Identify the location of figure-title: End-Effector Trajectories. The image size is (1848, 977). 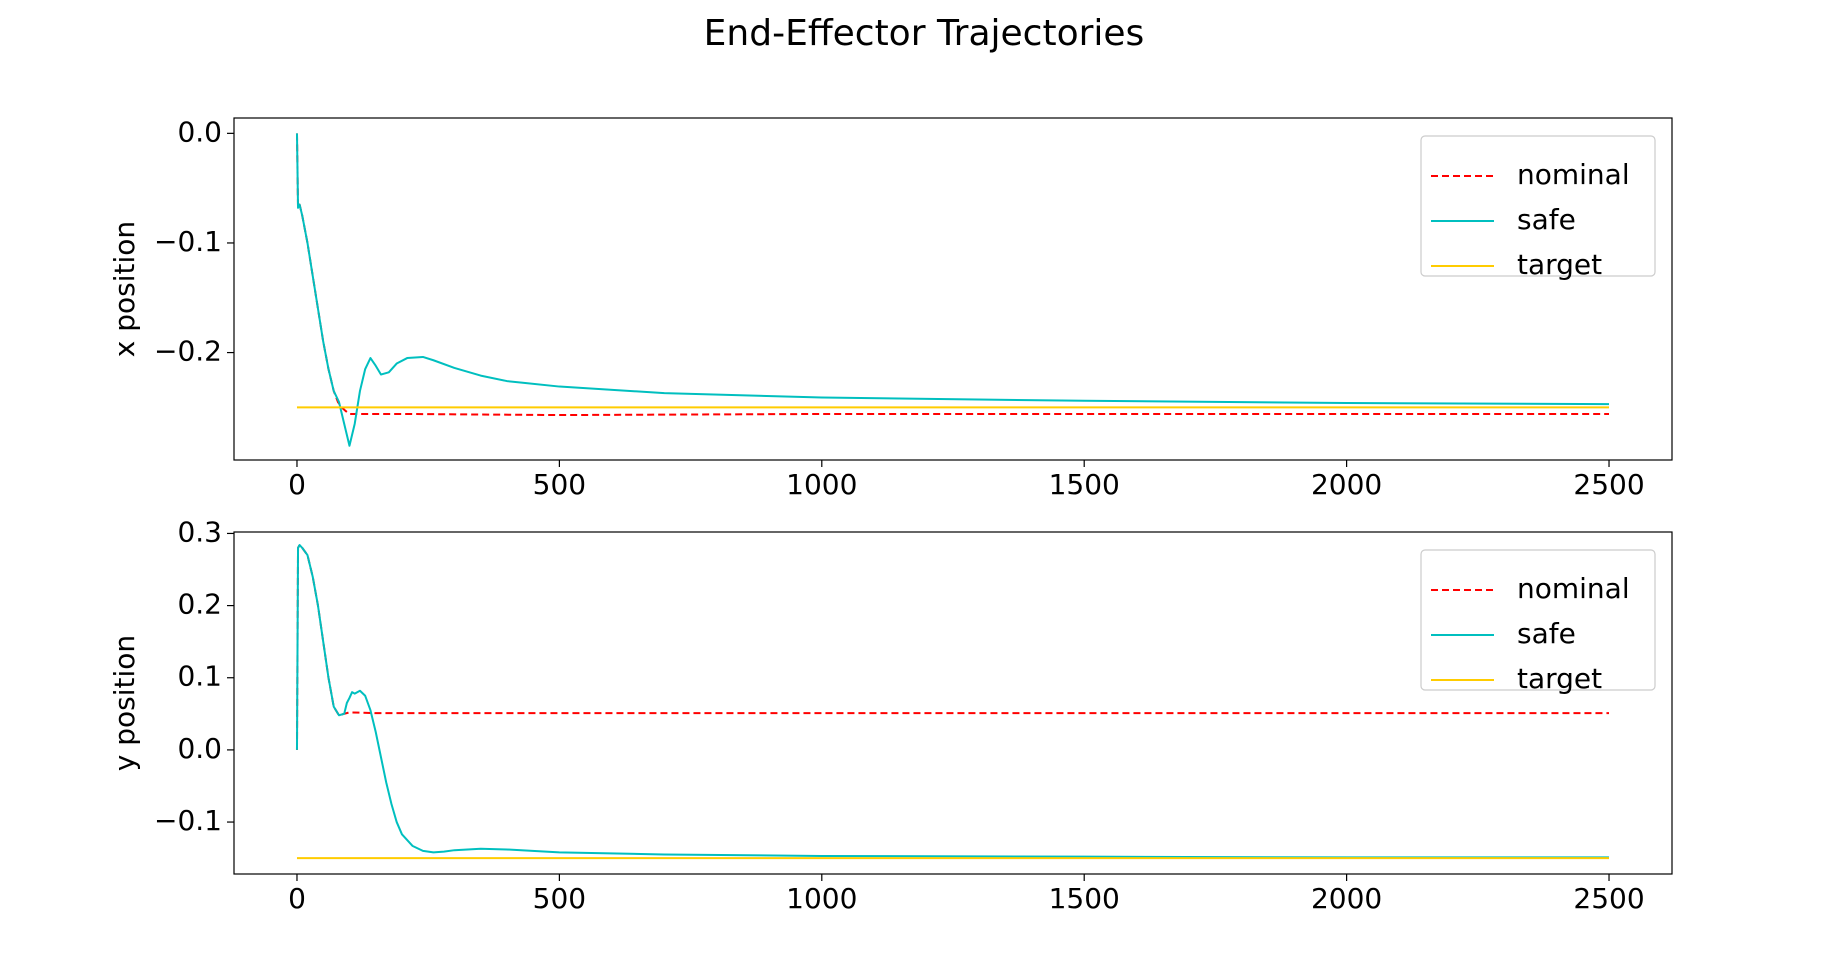
(924, 33).